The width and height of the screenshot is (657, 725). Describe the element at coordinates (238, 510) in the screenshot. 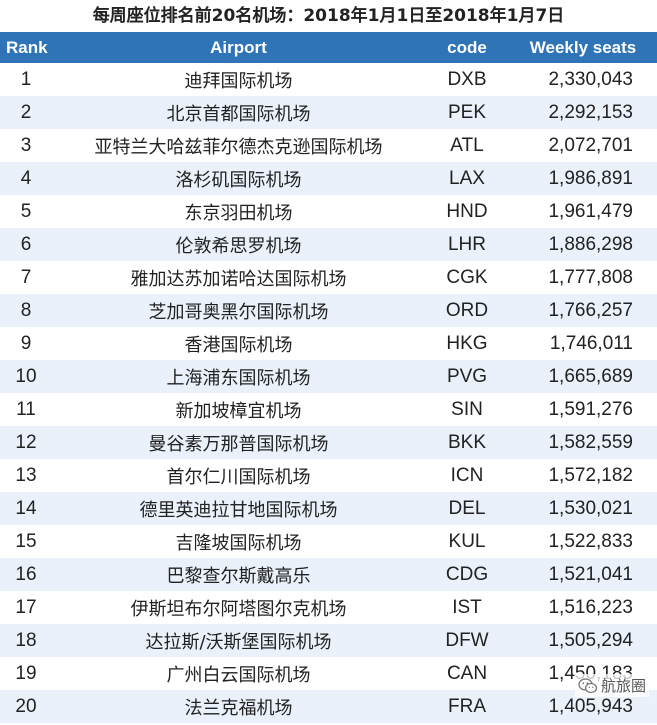

I see `airport-cell: 德里英迪拉甘地国际机场` at that location.